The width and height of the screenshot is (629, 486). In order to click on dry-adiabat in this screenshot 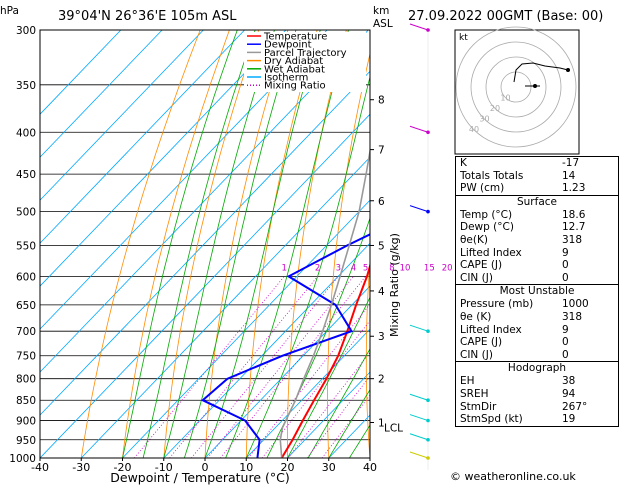, I will do `click(419, 244)`.